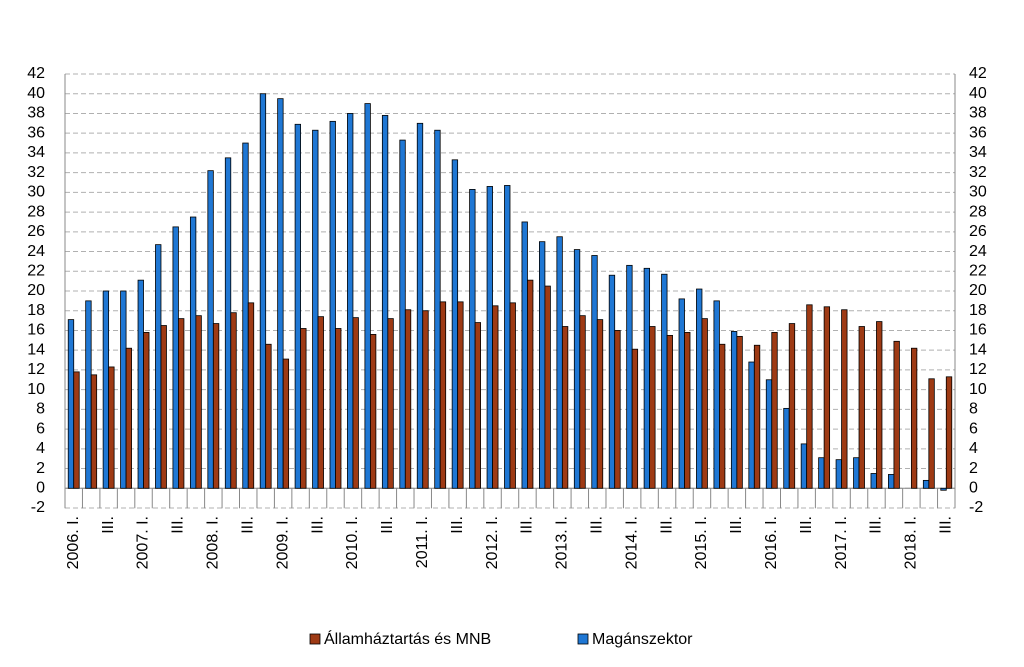  I want to click on y-tick-label: 4, so click(40, 448).